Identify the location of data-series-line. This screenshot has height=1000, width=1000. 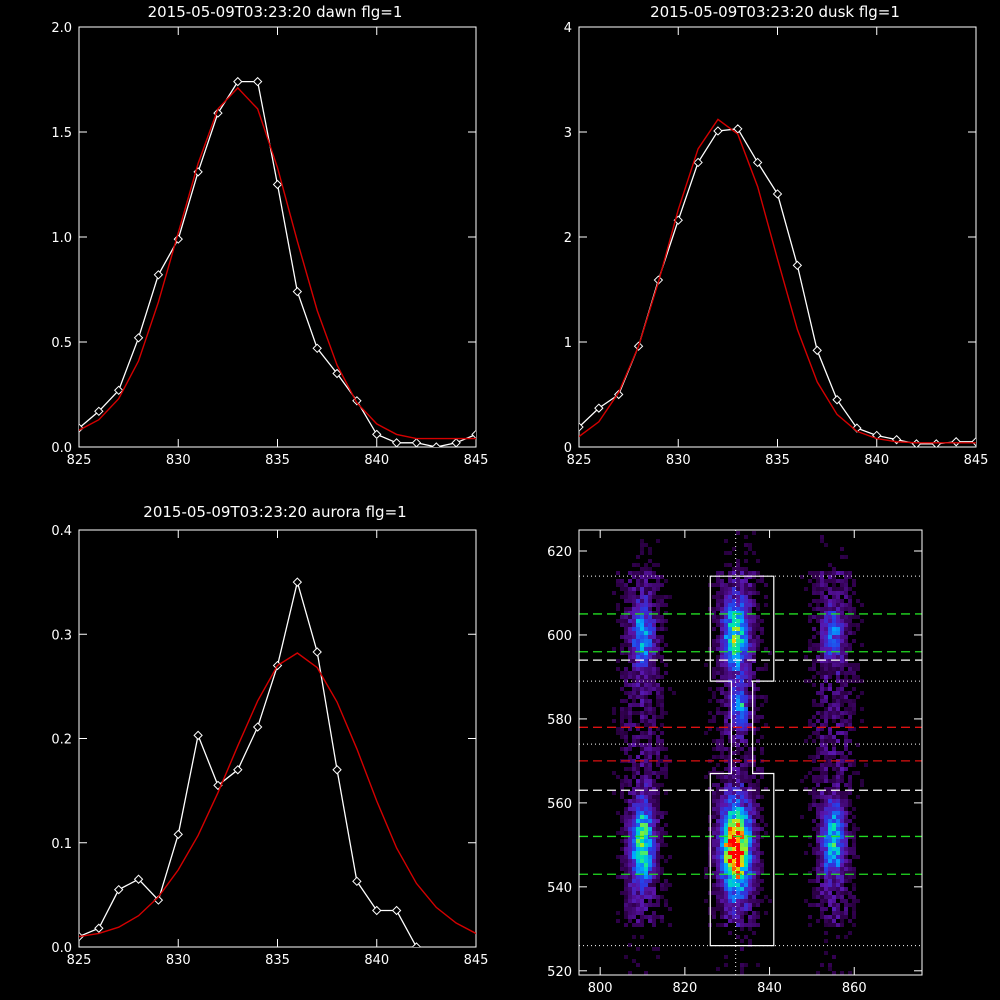
(777, 286).